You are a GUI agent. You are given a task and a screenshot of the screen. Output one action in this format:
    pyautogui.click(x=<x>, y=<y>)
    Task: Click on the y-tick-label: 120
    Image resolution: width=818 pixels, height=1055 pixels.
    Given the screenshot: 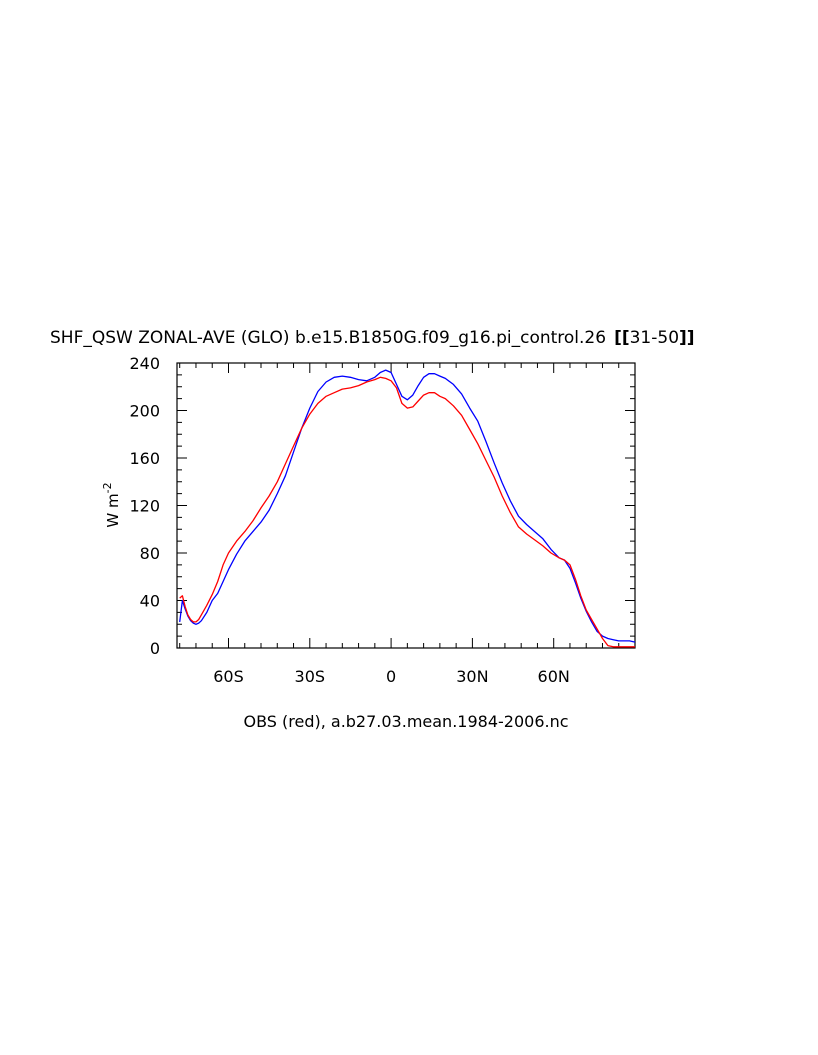 What is the action you would take?
    pyautogui.click(x=144, y=506)
    